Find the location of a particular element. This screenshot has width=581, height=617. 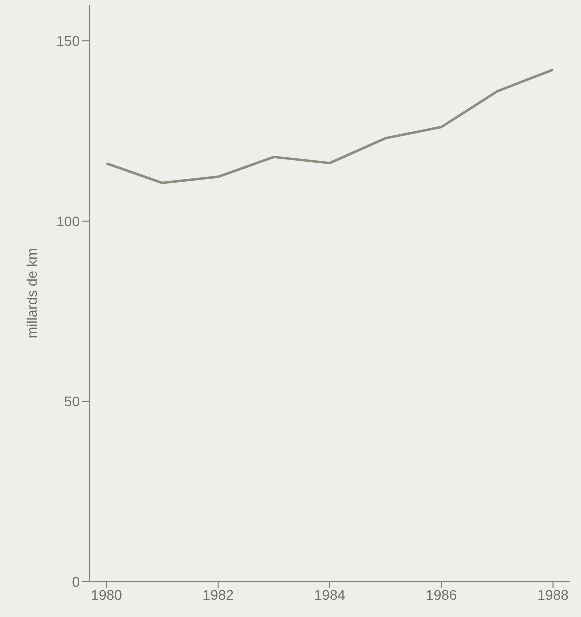

x-tick-label: 1984 is located at coordinates (330, 594).